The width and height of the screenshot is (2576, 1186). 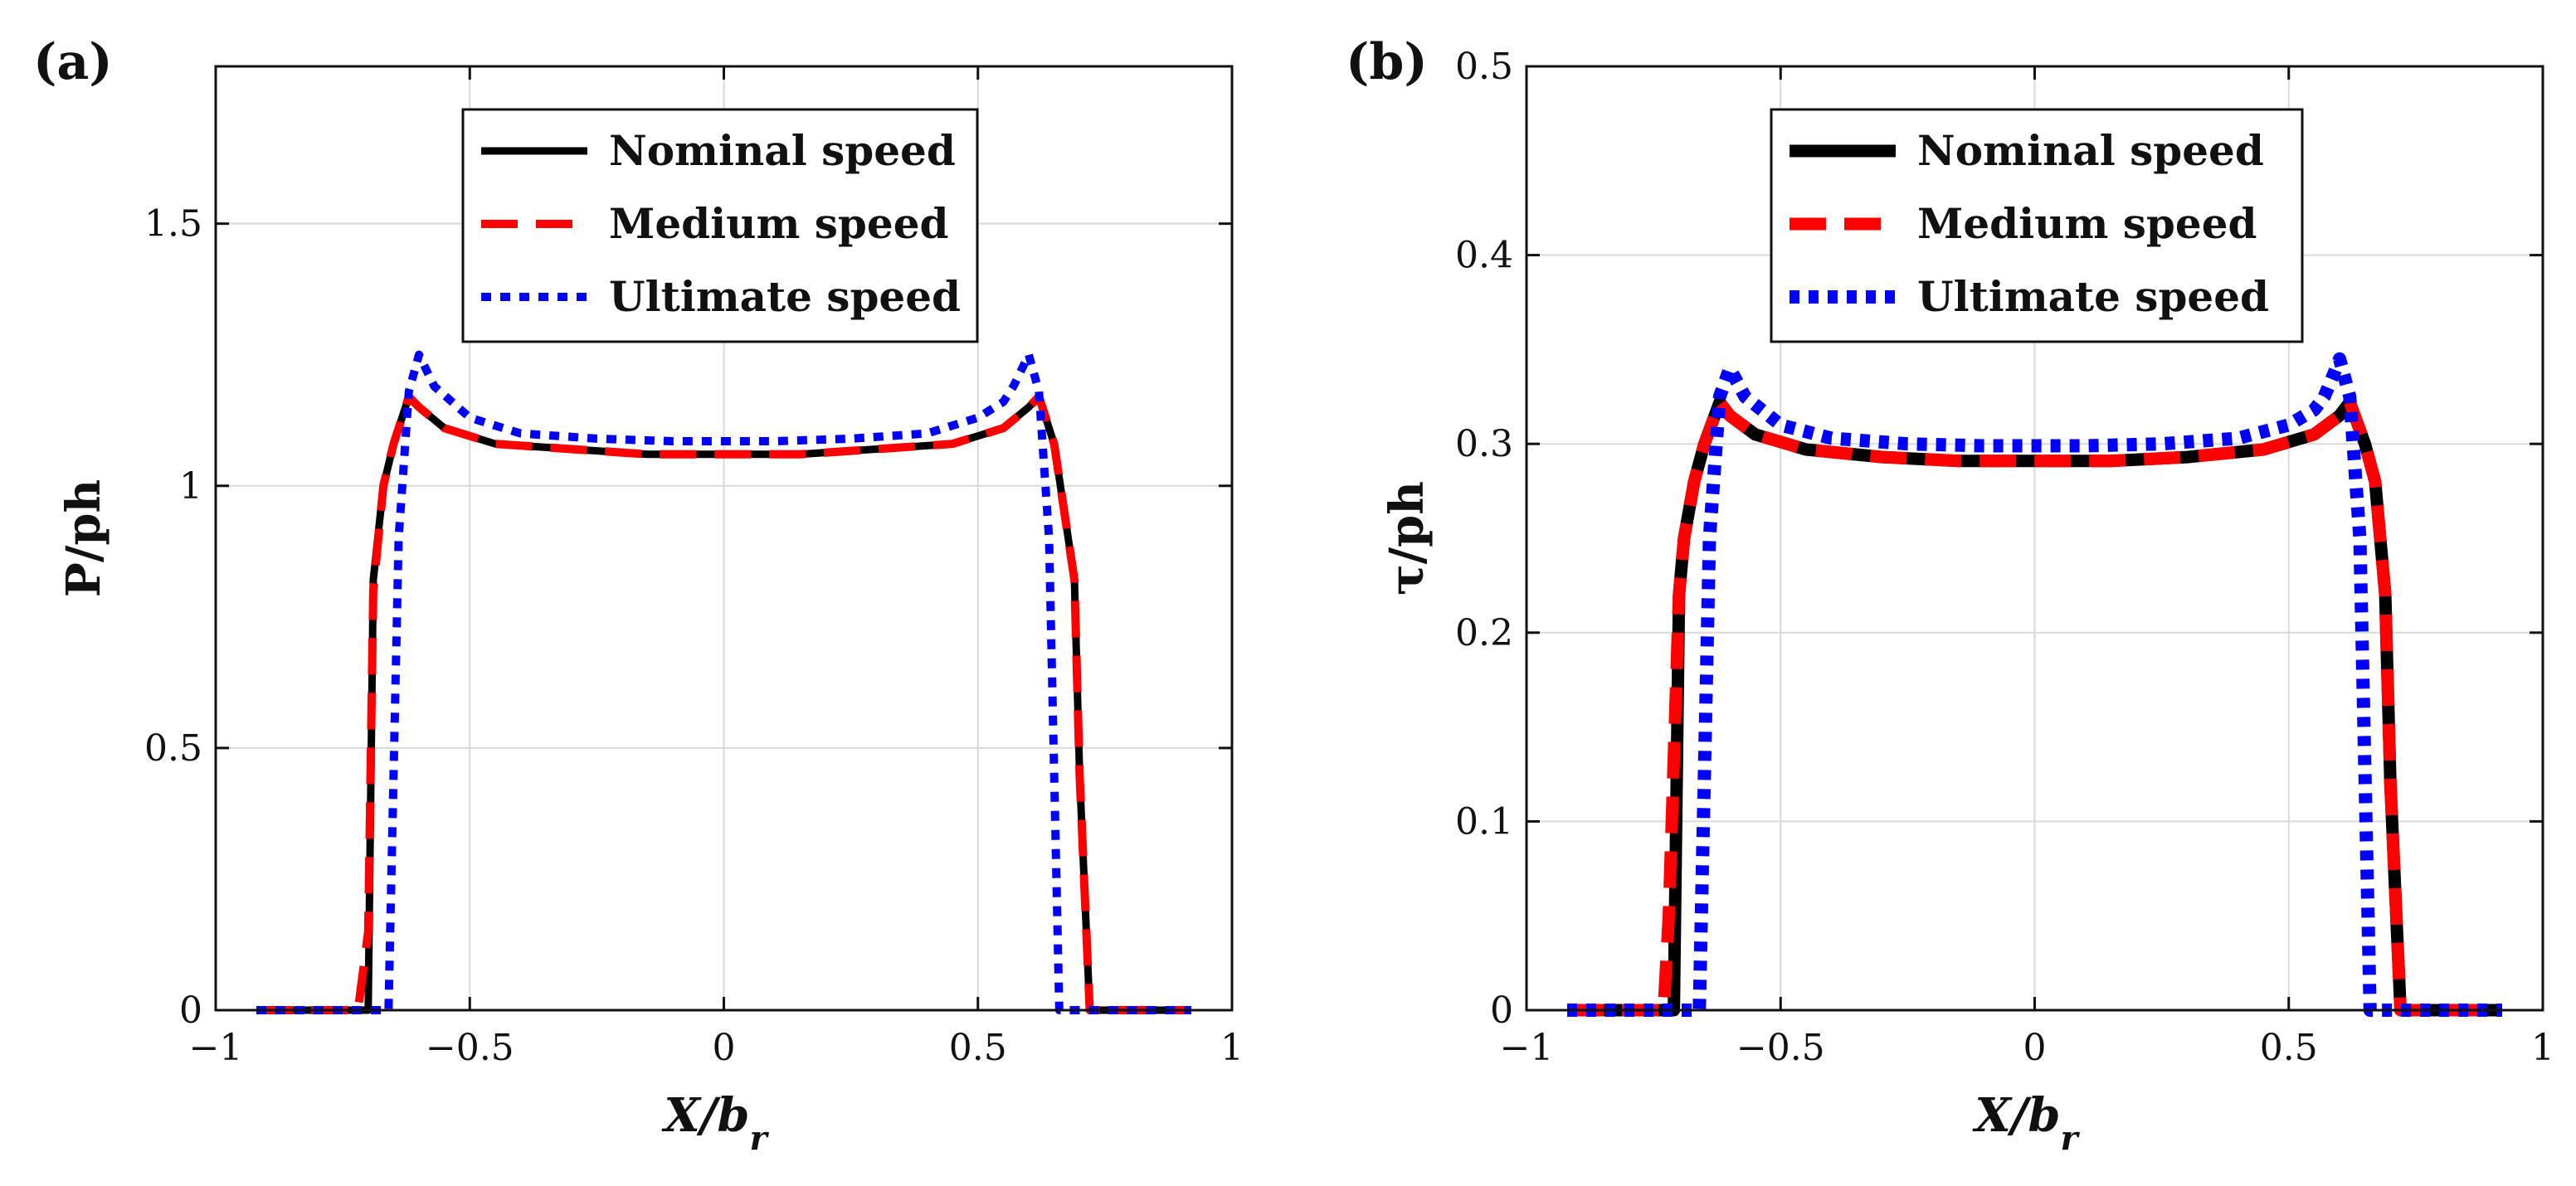 I want to click on y-axis-label: P/ph, so click(x=83, y=538).